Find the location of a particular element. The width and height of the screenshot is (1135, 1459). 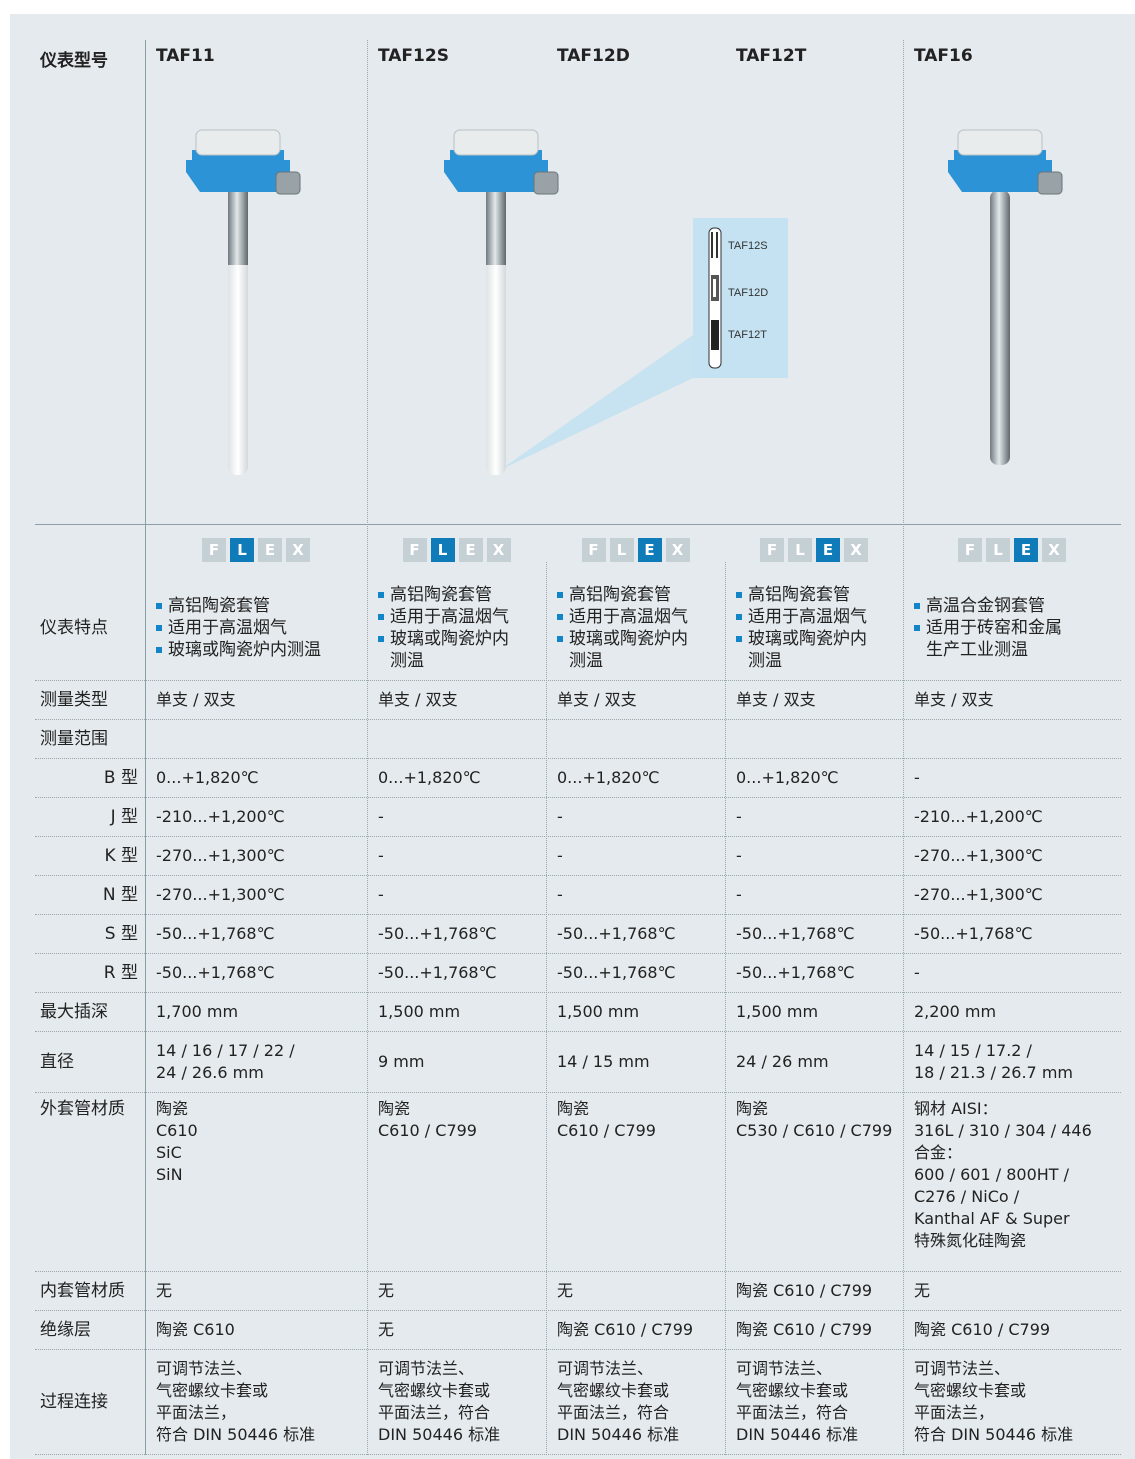

cell: 无 is located at coordinates (386, 1329).